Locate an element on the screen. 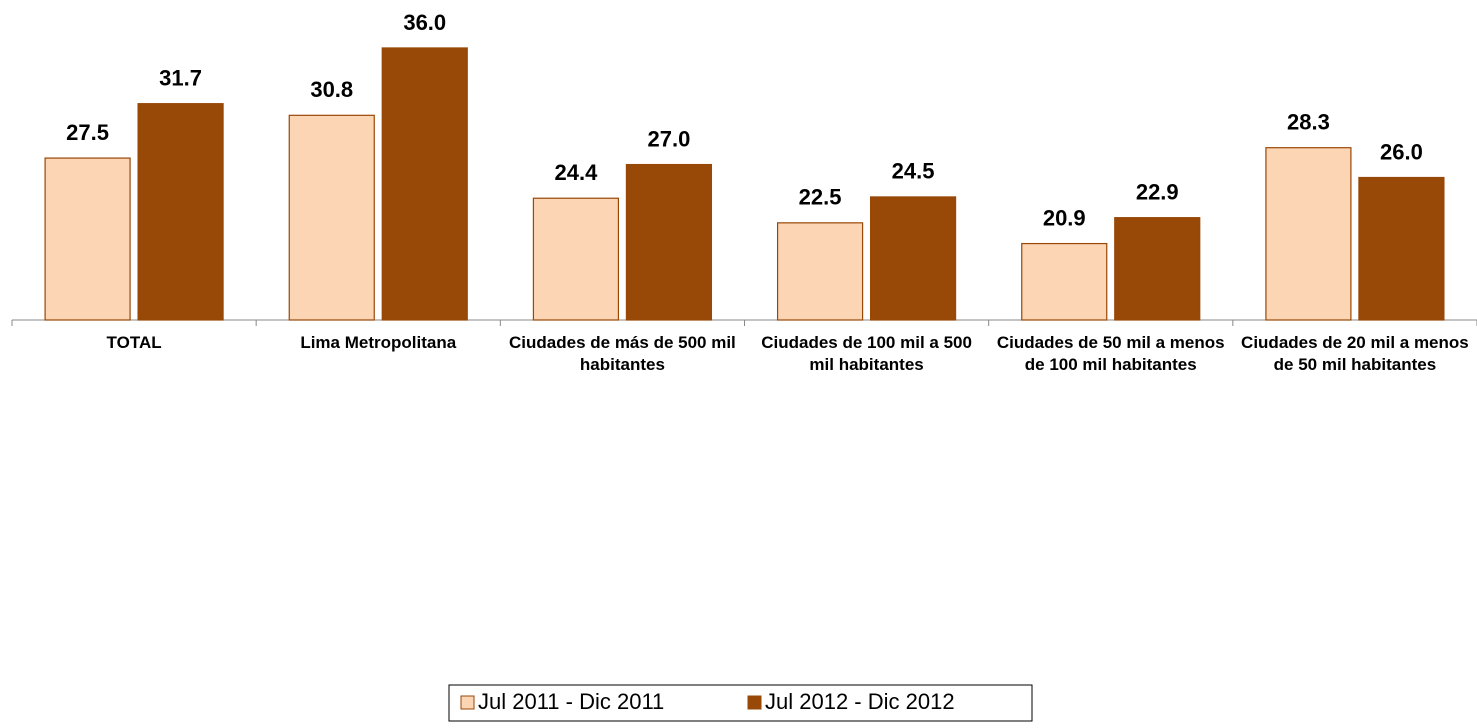 This screenshot has height=728, width=1477. data-label: 20.9 is located at coordinates (1064, 217).